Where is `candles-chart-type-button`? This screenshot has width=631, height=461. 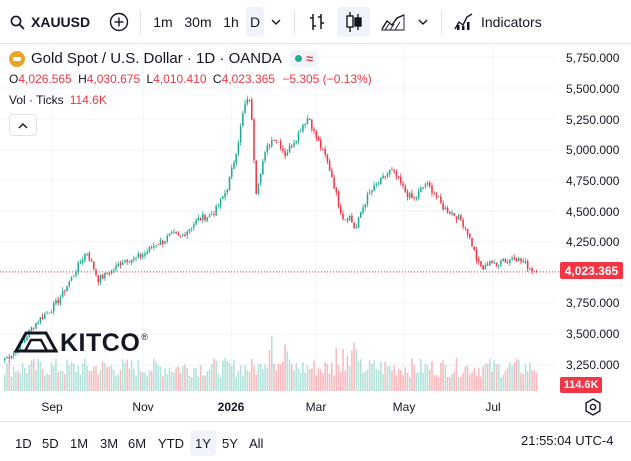 candles-chart-type-button is located at coordinates (353, 22).